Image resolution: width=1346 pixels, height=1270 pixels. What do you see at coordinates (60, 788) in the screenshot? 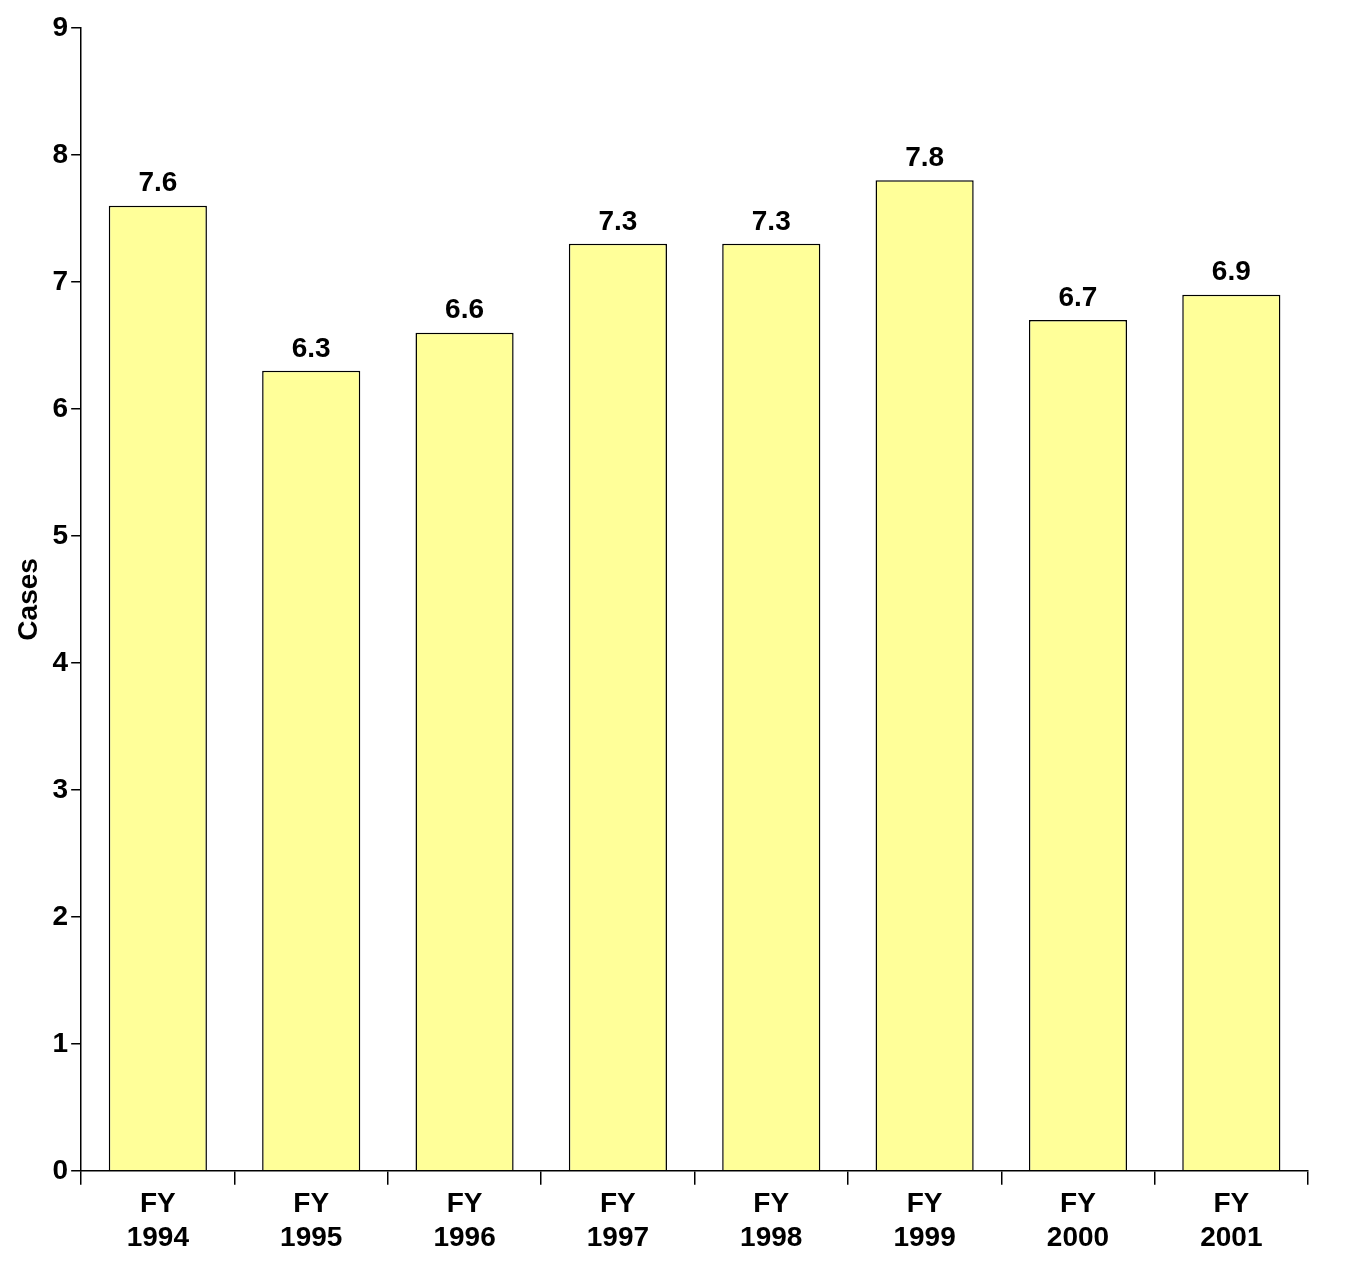
I see `y-tick-label: 3` at bounding box center [60, 788].